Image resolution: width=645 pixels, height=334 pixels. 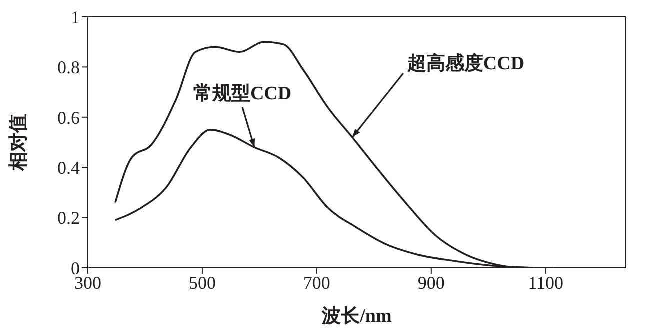 I want to click on x-axis-title: 波长/nm, so click(x=356, y=316).